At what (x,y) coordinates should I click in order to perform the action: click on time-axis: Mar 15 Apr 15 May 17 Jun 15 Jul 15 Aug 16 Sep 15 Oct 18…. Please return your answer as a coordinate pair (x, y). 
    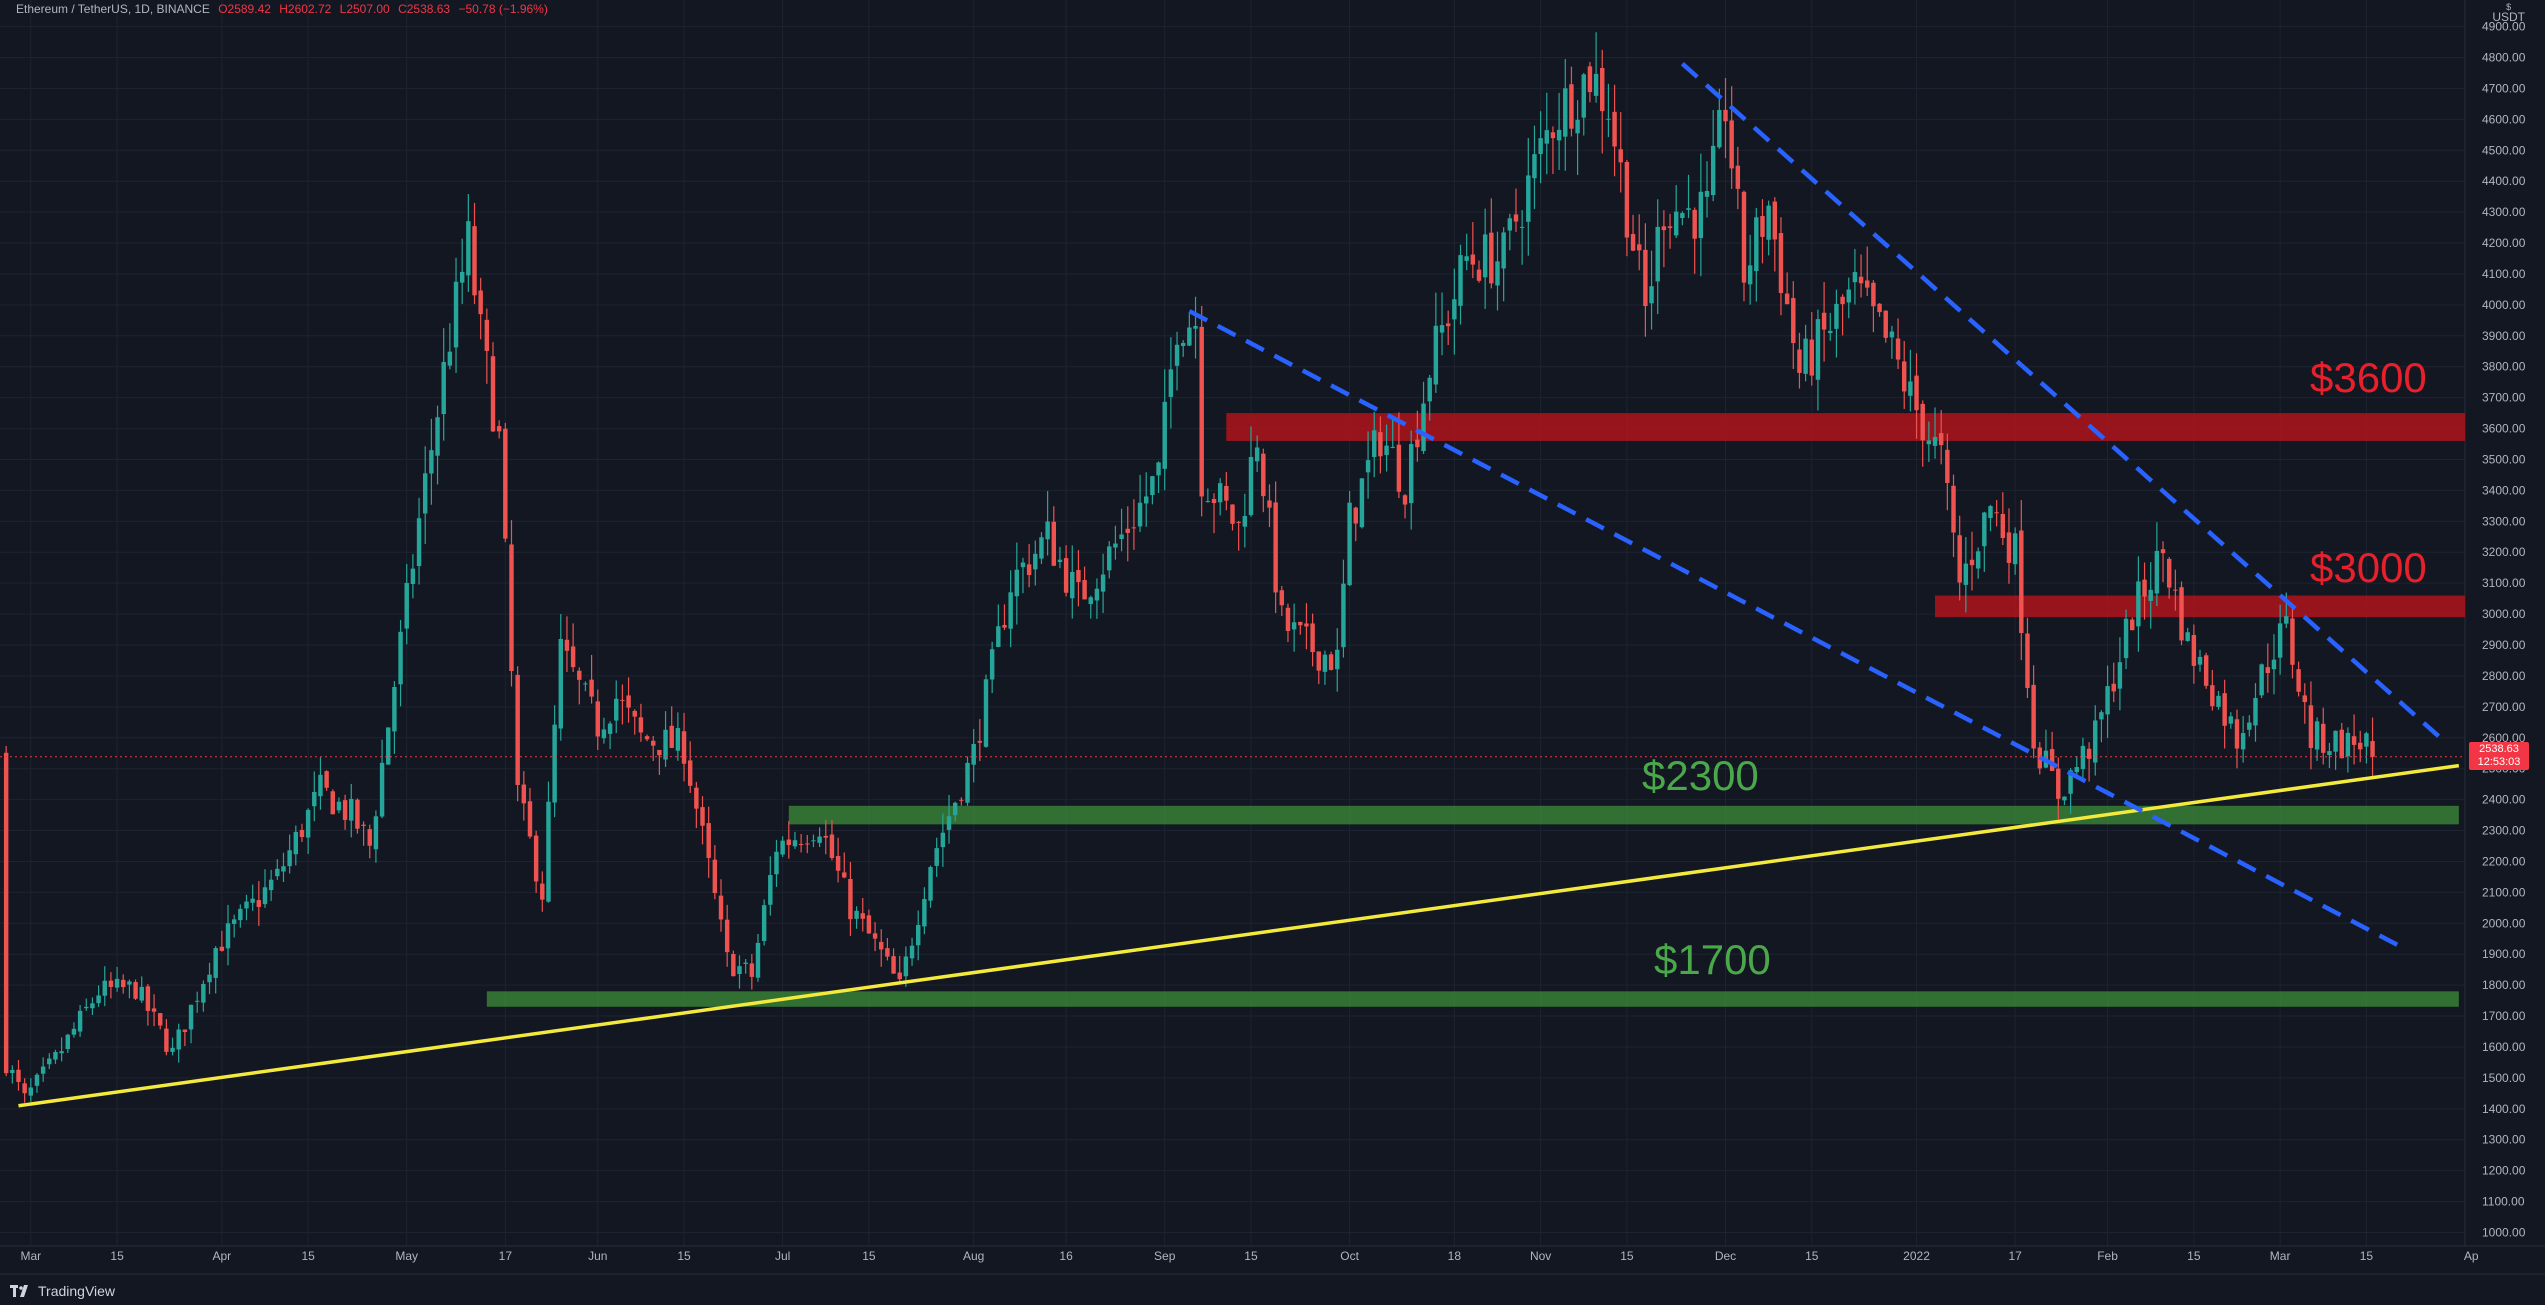
    Looking at the image, I should click on (1272, 1260).